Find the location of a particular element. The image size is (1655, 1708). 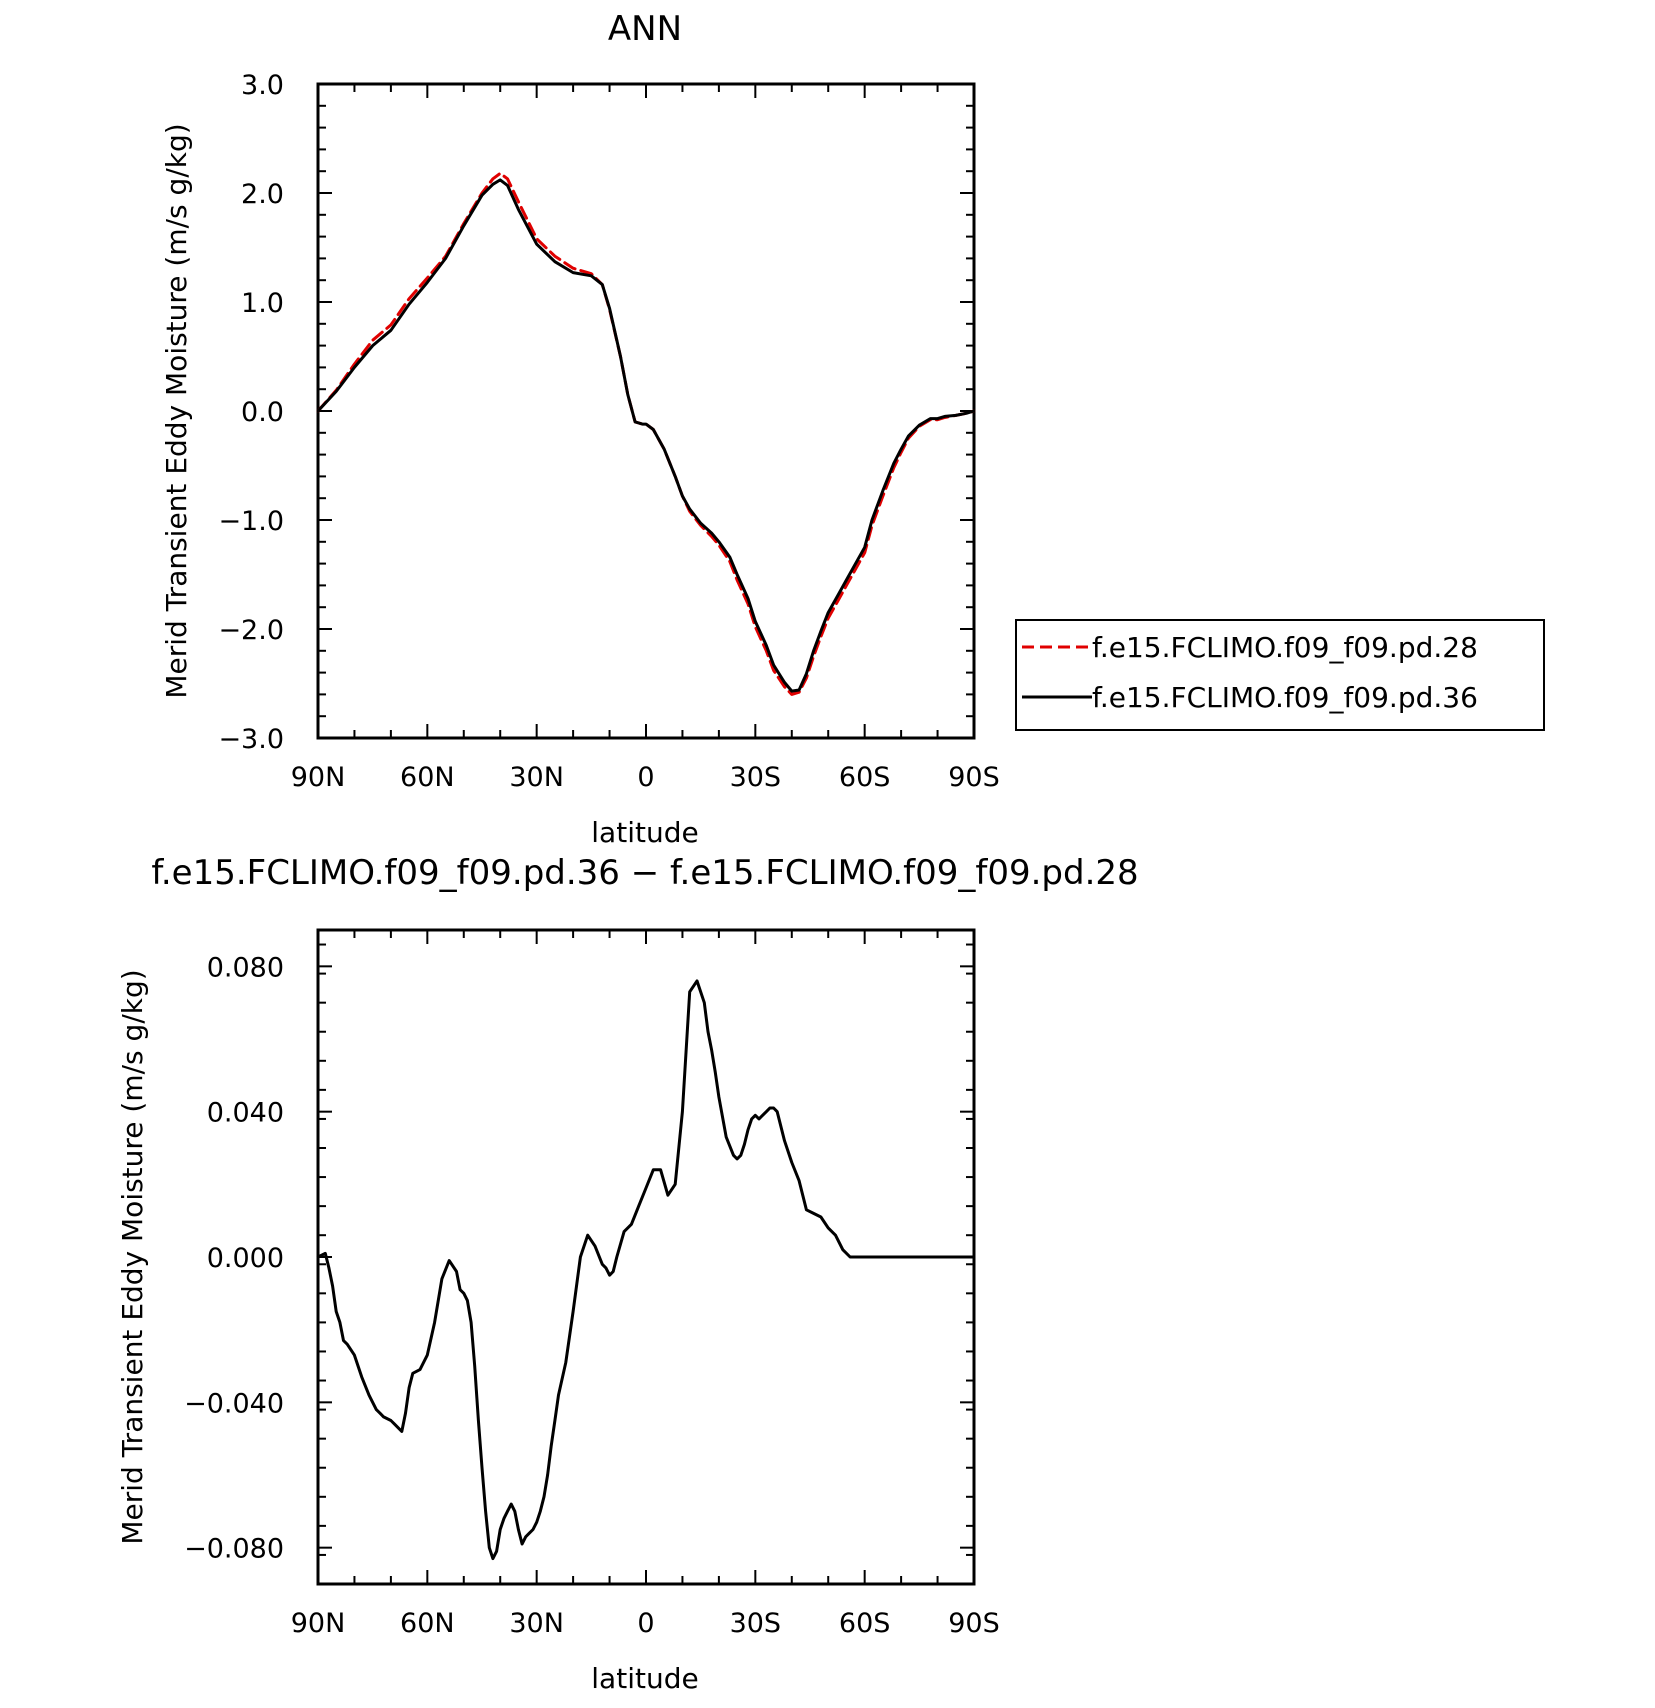

top-x-tick-label: 30S is located at coordinates (756, 777).